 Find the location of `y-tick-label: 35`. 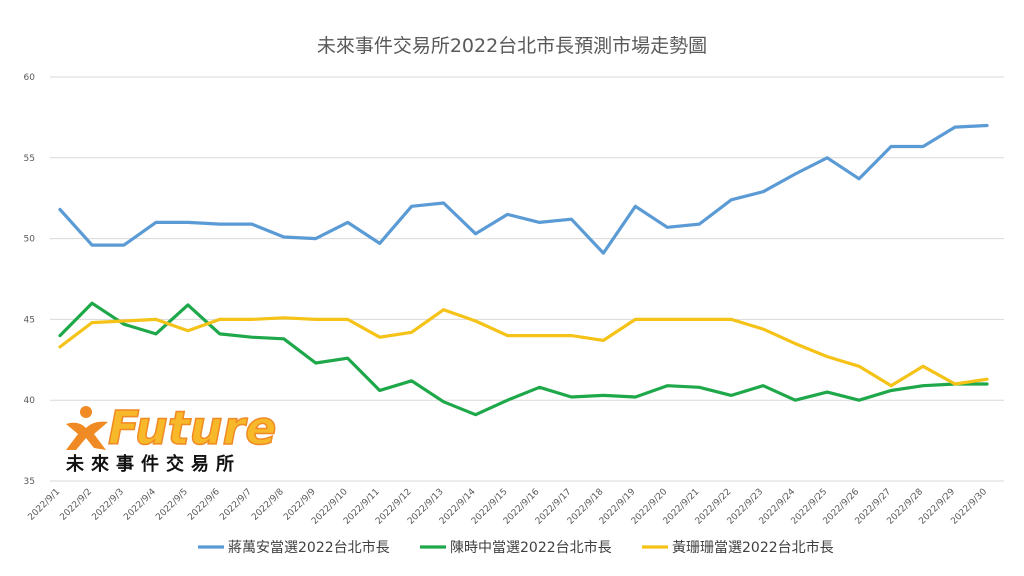

y-tick-label: 35 is located at coordinates (29, 482).